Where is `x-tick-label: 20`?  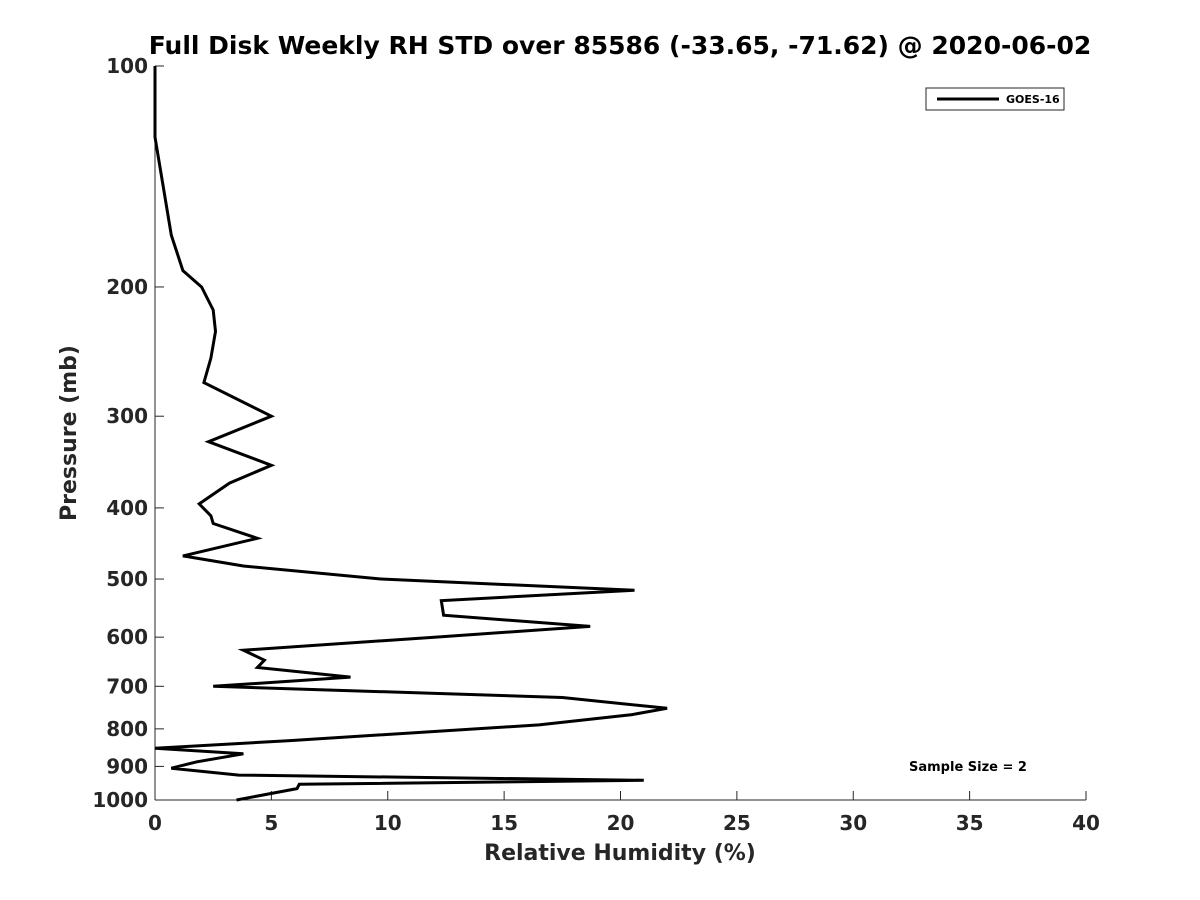
x-tick-label: 20 is located at coordinates (621, 823).